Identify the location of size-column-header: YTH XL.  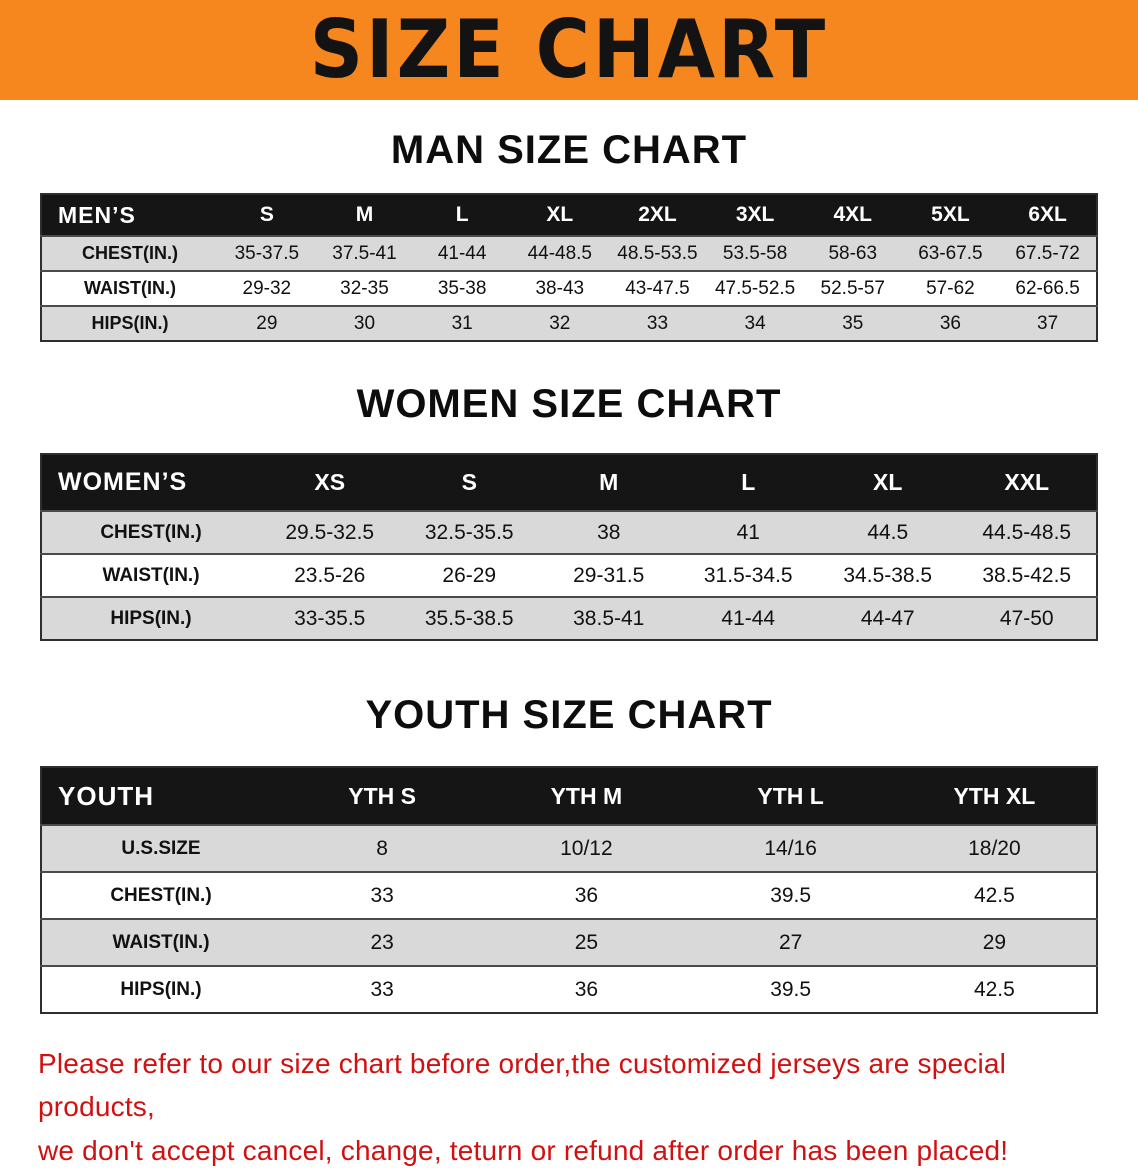
(994, 795).